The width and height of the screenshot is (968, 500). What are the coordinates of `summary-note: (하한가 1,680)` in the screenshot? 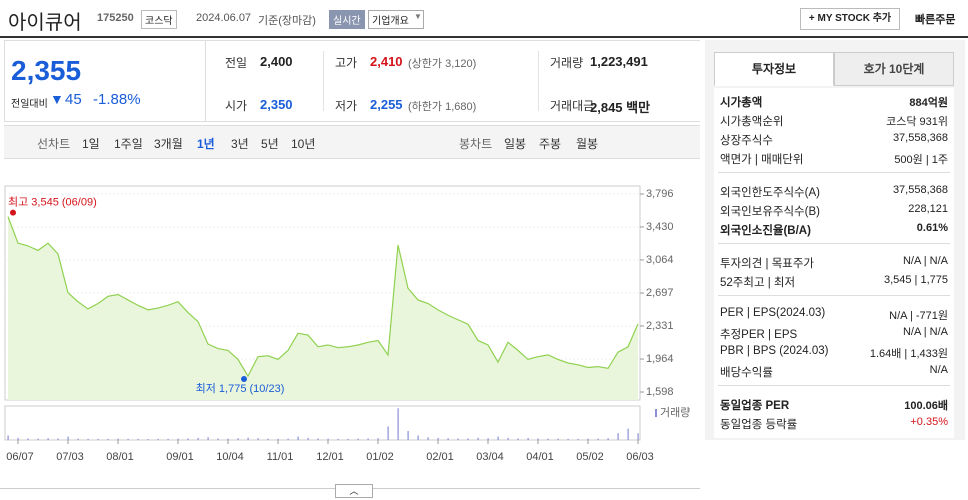 It's located at (442, 107).